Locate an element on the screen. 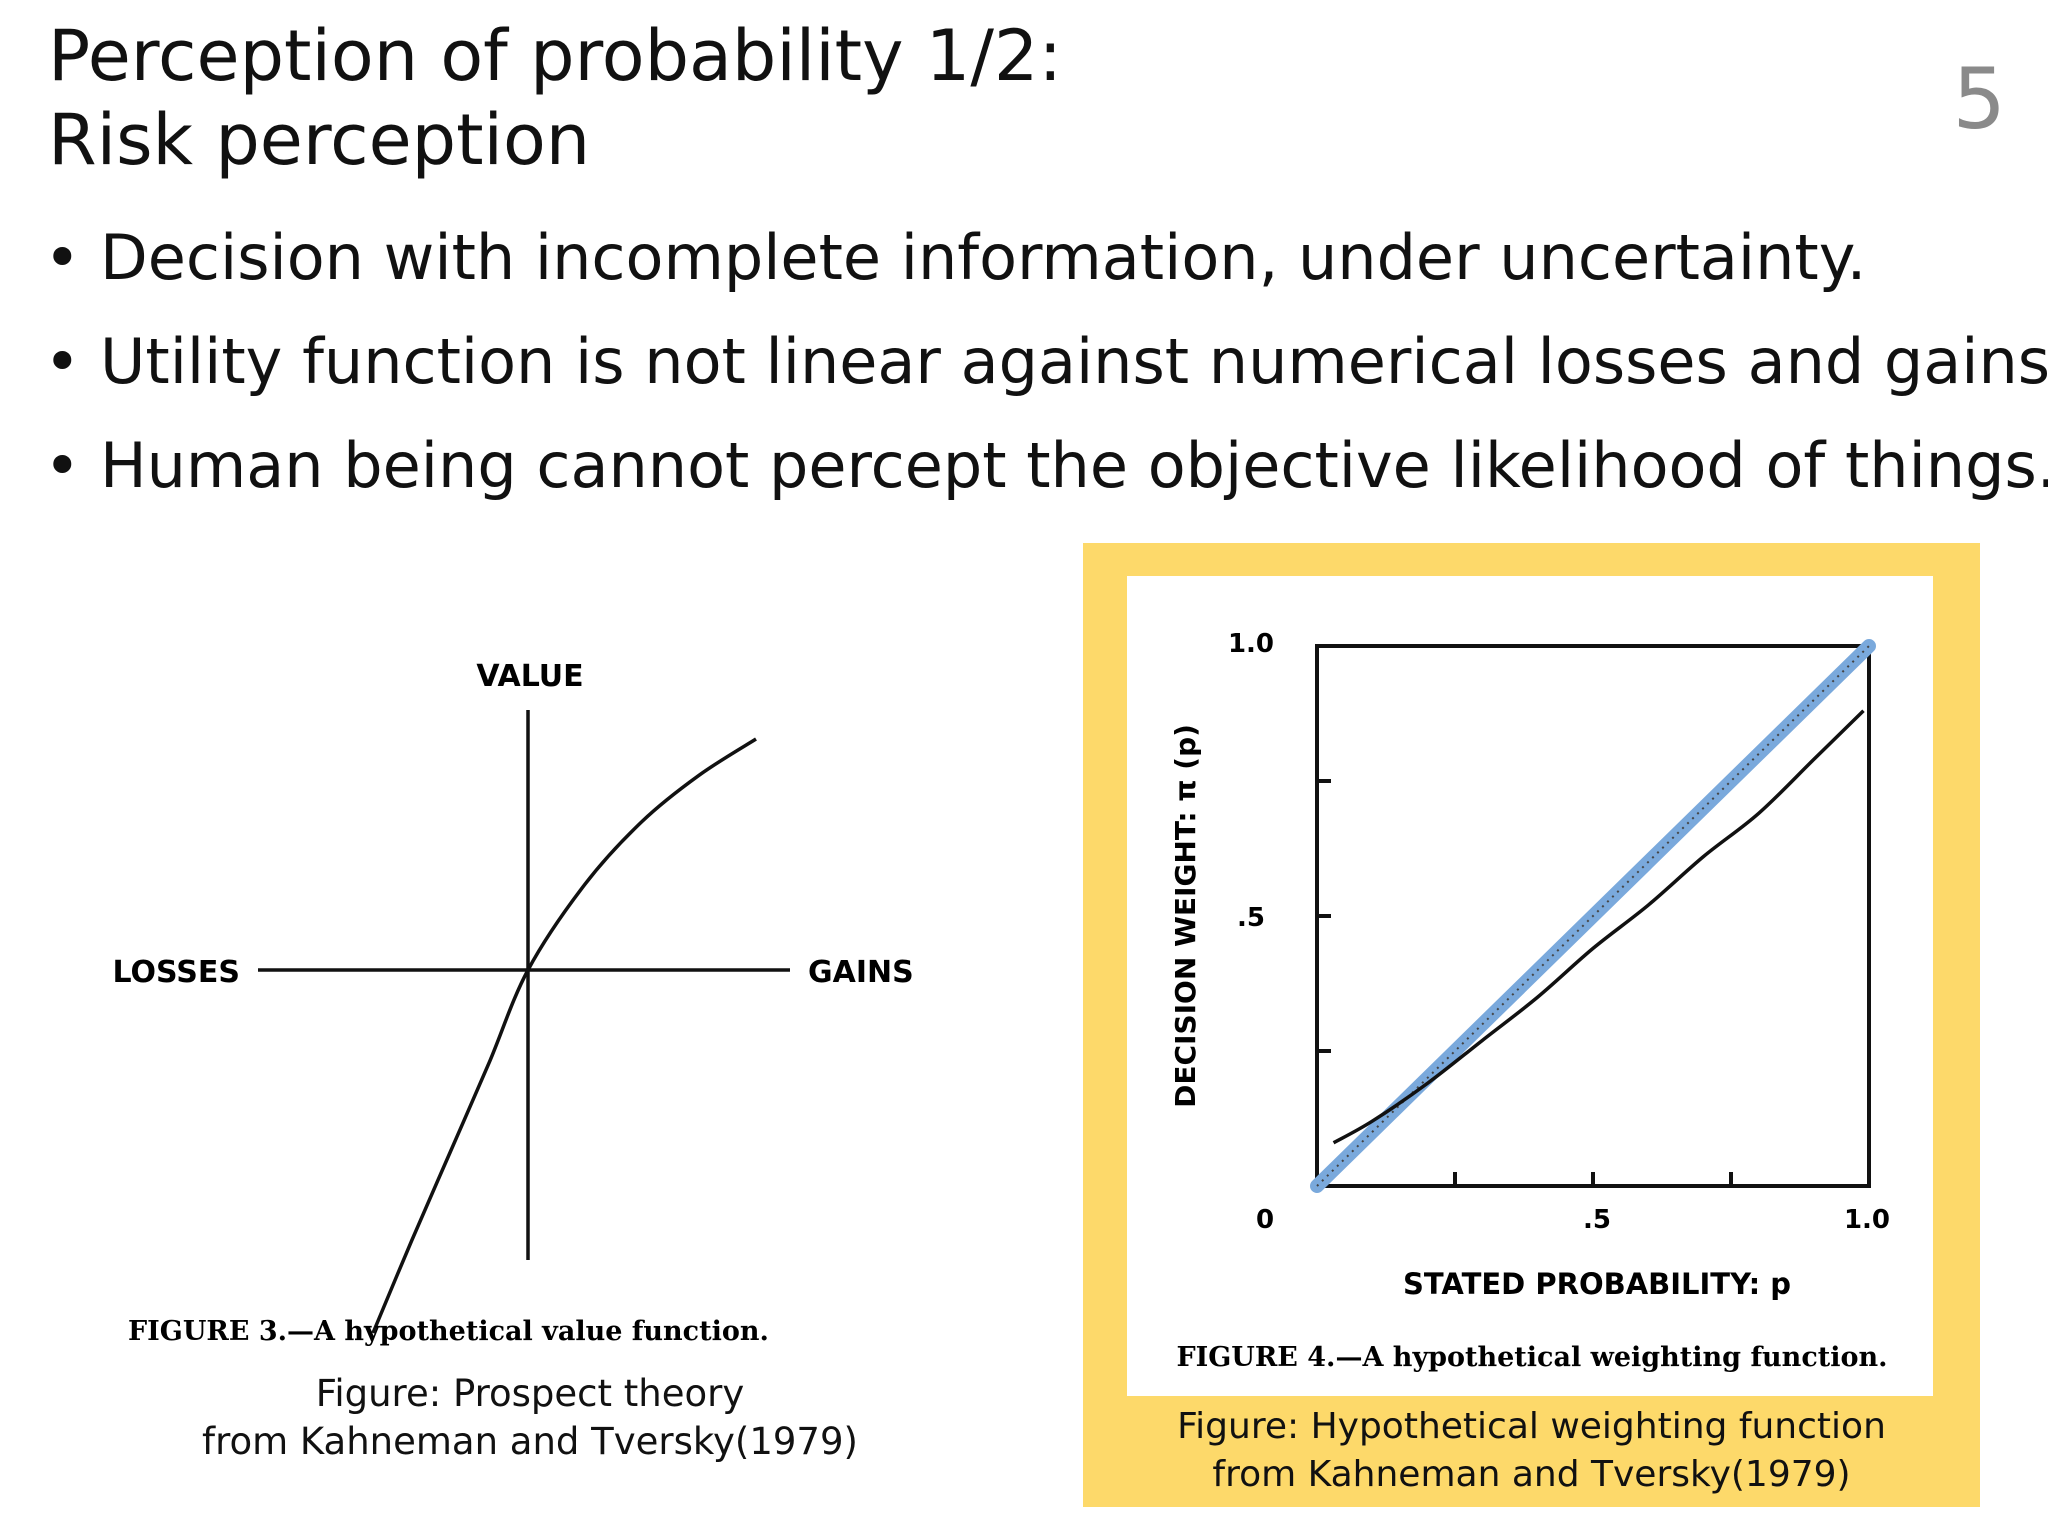 The width and height of the screenshot is (2048, 1536). figure3-caption-line1: Figure: Prospect theory is located at coordinates (530, 1393).